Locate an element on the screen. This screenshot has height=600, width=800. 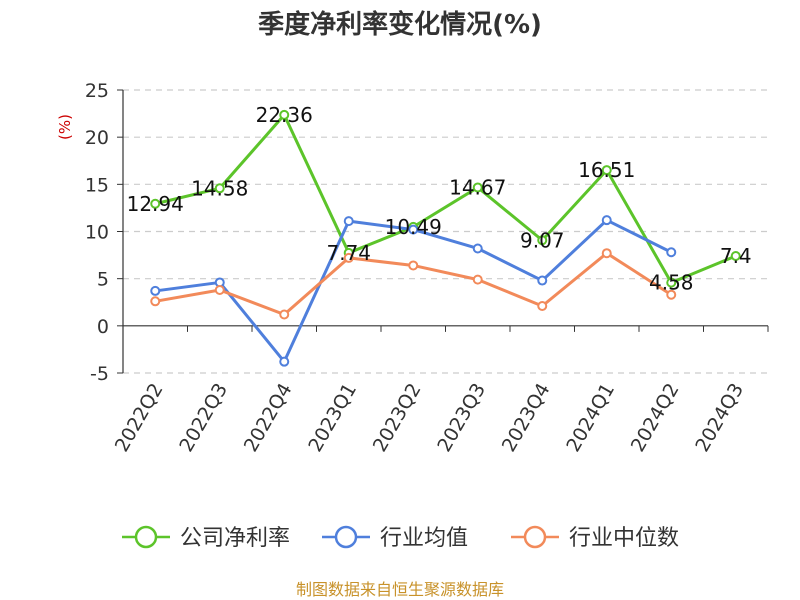
data-label: 22.36 is located at coordinates (284, 115).